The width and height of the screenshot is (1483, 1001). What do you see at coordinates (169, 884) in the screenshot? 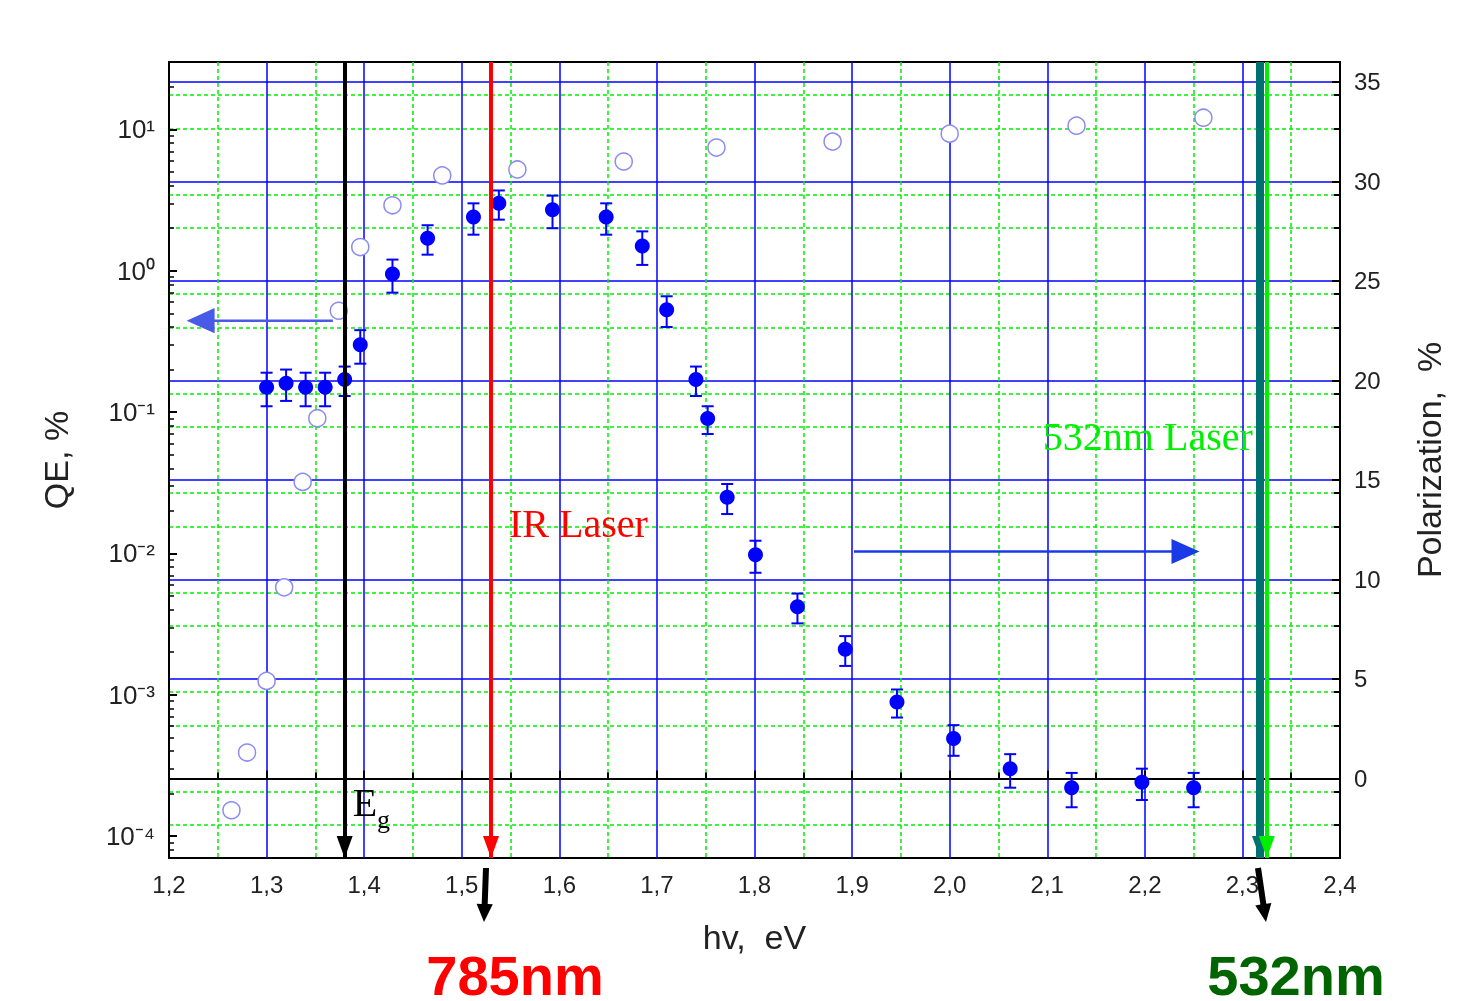
I see `x-tick-label: 1,2` at bounding box center [169, 884].